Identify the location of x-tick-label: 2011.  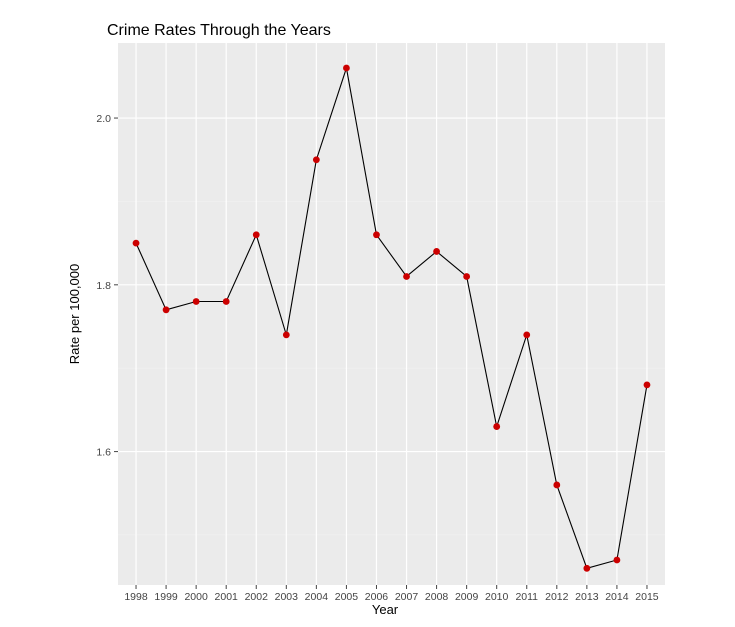
(526, 597).